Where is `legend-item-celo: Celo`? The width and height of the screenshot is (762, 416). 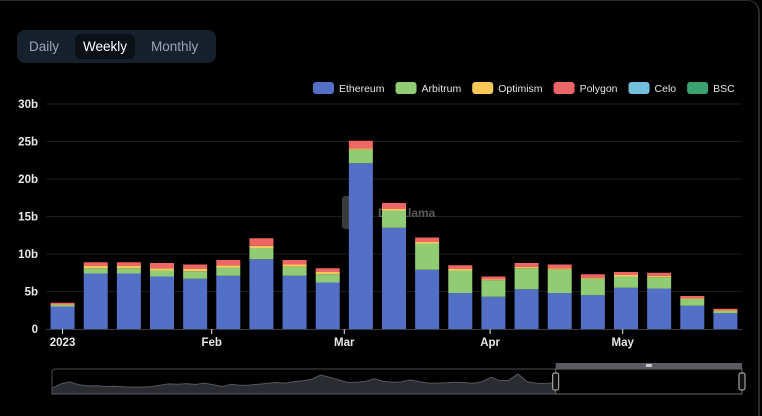
legend-item-celo: Celo is located at coordinates (652, 88).